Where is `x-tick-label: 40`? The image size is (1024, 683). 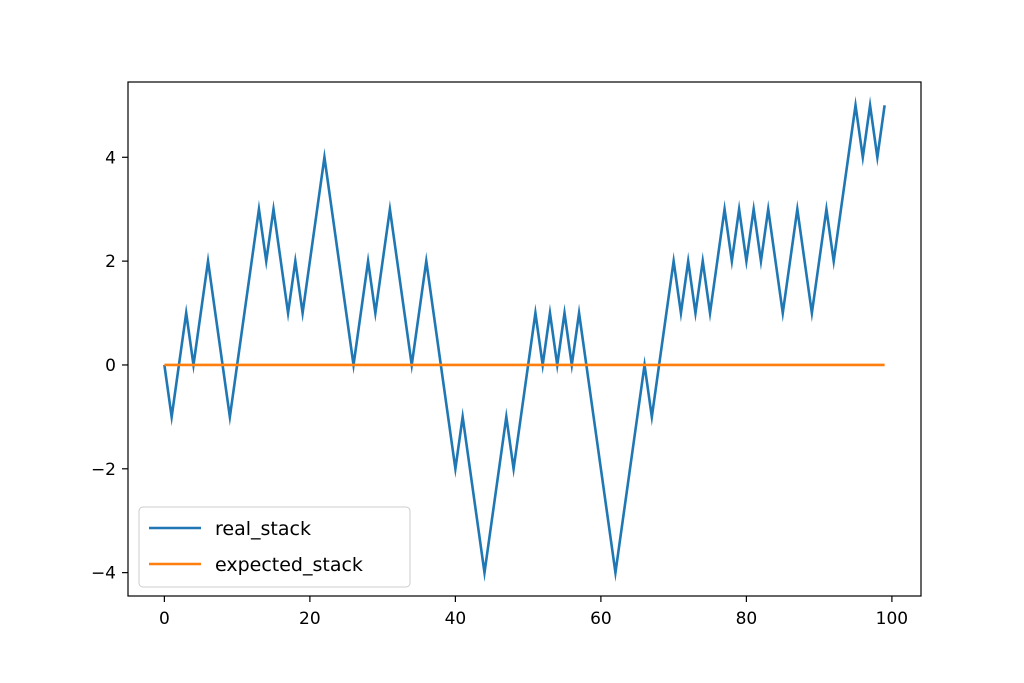
x-tick-label: 40 is located at coordinates (456, 619).